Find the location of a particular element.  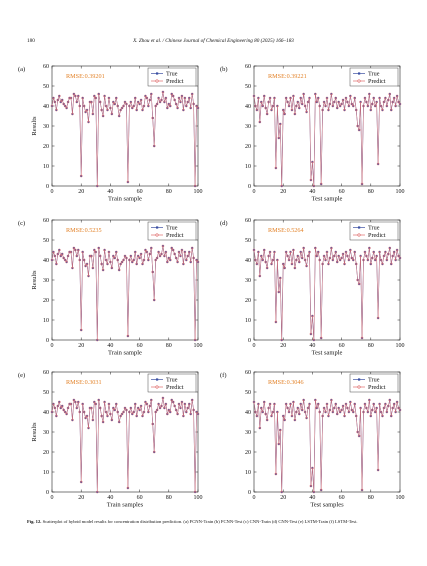

series-line-predict is located at coordinates (327, 294).